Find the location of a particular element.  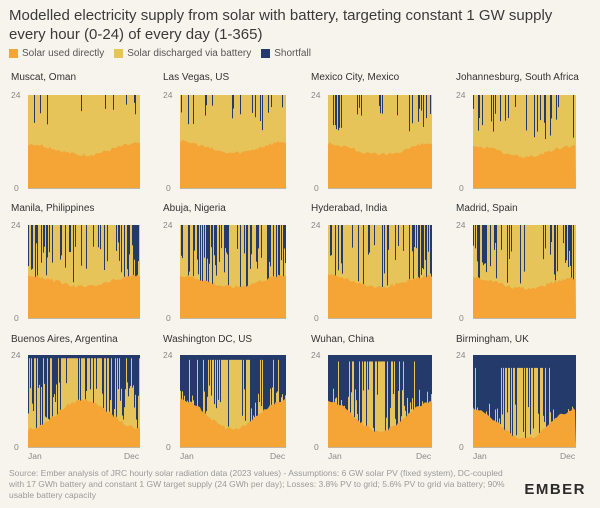

panel-5: Abuja, Nigeria 24 0 is located at coordinates (224, 263).